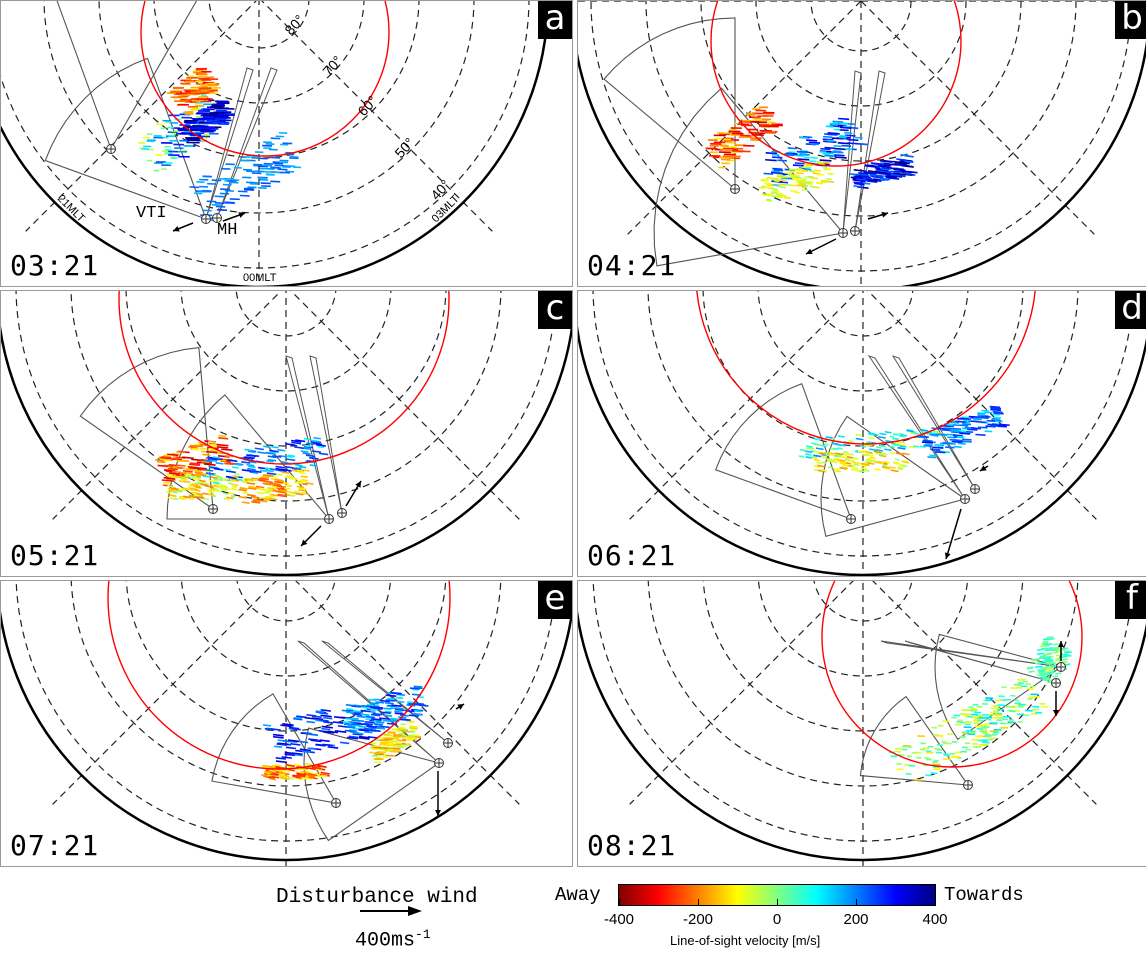  What do you see at coordinates (260, 278) in the screenshot?
I see `mlt-label: 00MLT` at bounding box center [260, 278].